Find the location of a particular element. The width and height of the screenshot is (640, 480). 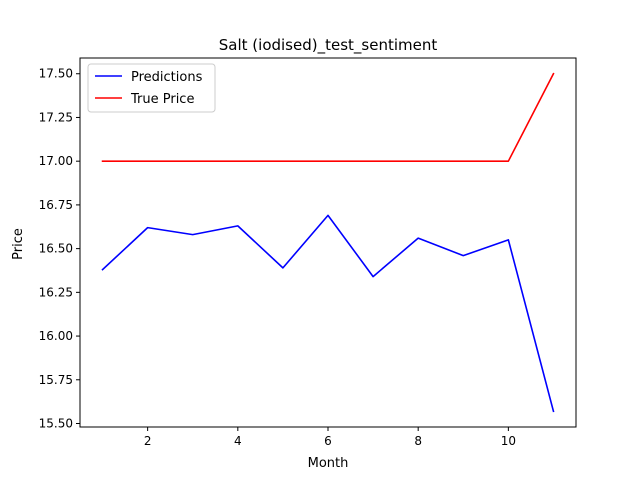

chart-title: Salt (iodised)_test_sentiment is located at coordinates (328, 45).